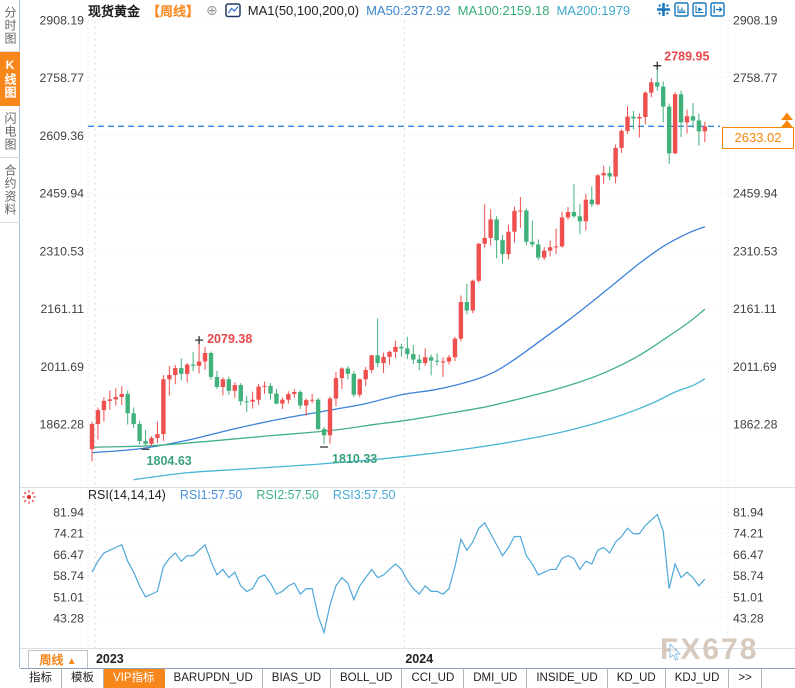  Describe the element at coordinates (408, 10) in the screenshot. I see `ma50-value: MA50:2372.92` at that location.